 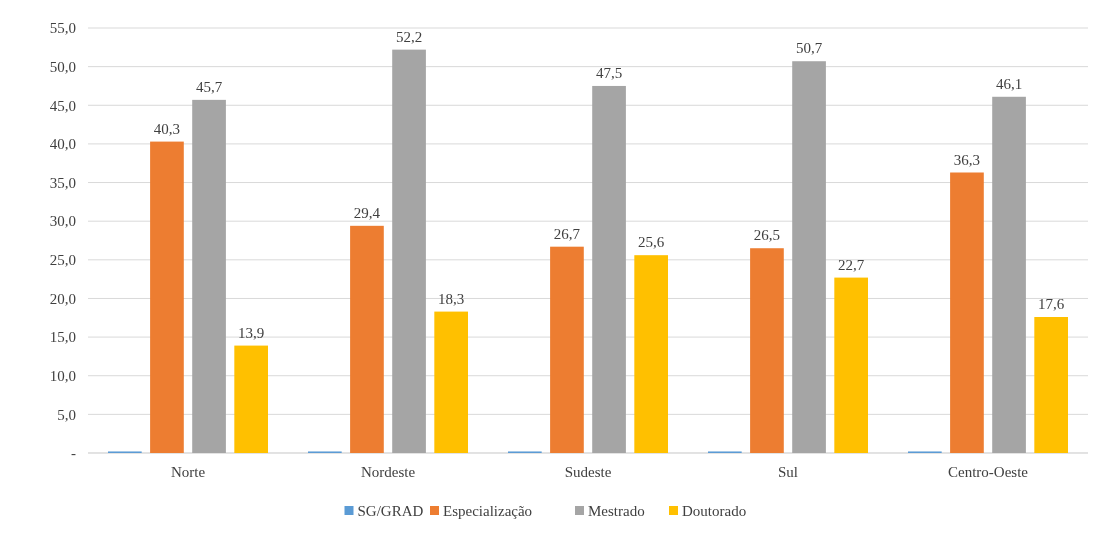 I want to click on y-tick-label: 55,0, so click(x=62, y=28).